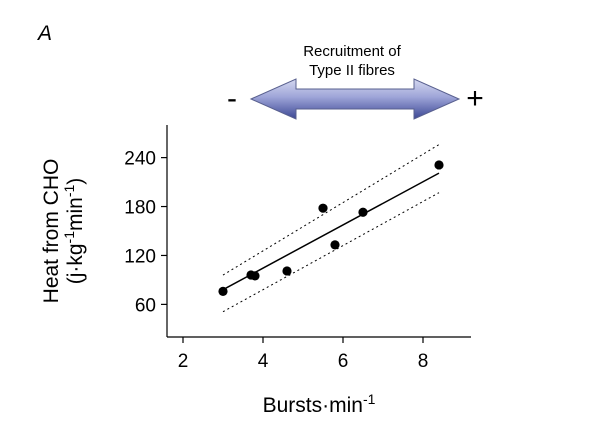 Image resolution: width=591 pixels, height=443 pixels. I want to click on x-ticks: 2 4 6 8, so click(303, 354).